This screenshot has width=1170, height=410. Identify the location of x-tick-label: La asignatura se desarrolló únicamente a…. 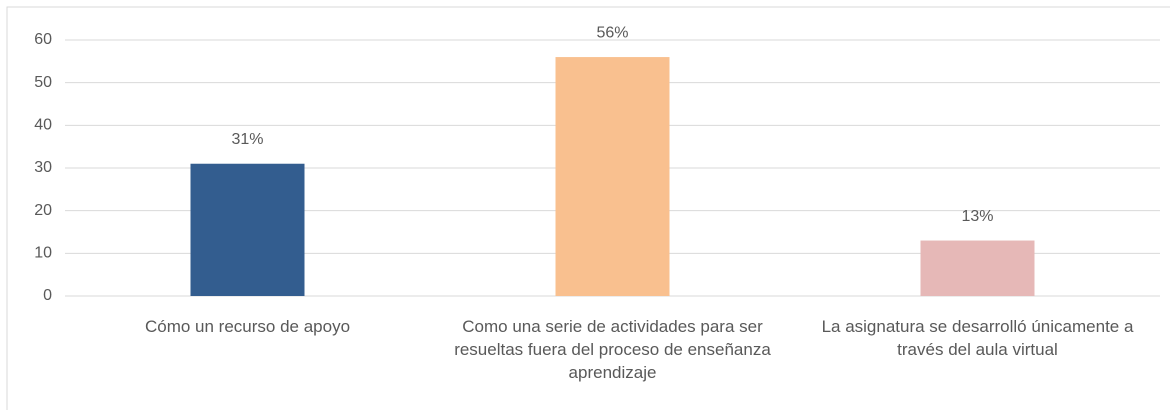
(977, 338).